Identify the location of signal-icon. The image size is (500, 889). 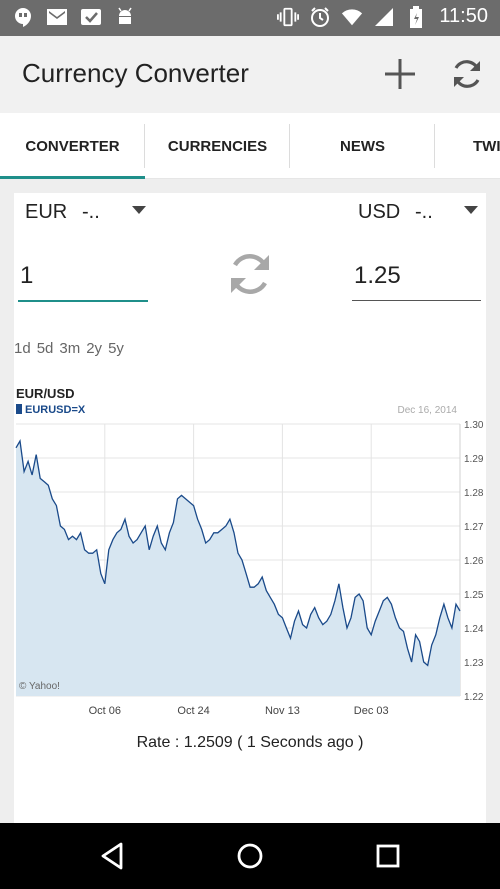
(384, 17).